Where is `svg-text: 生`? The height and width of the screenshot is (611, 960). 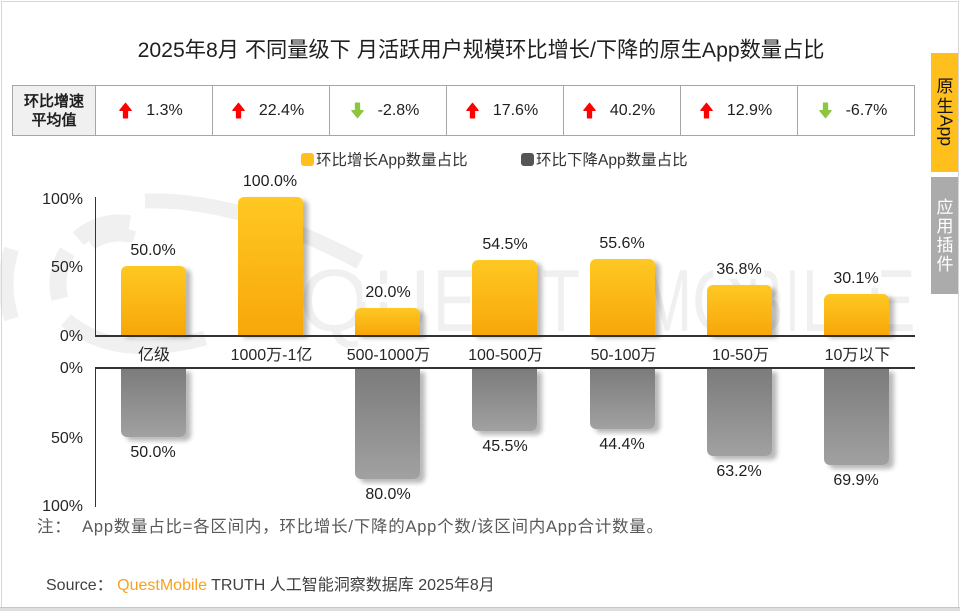
svg-text: 生 is located at coordinates (945, 106).